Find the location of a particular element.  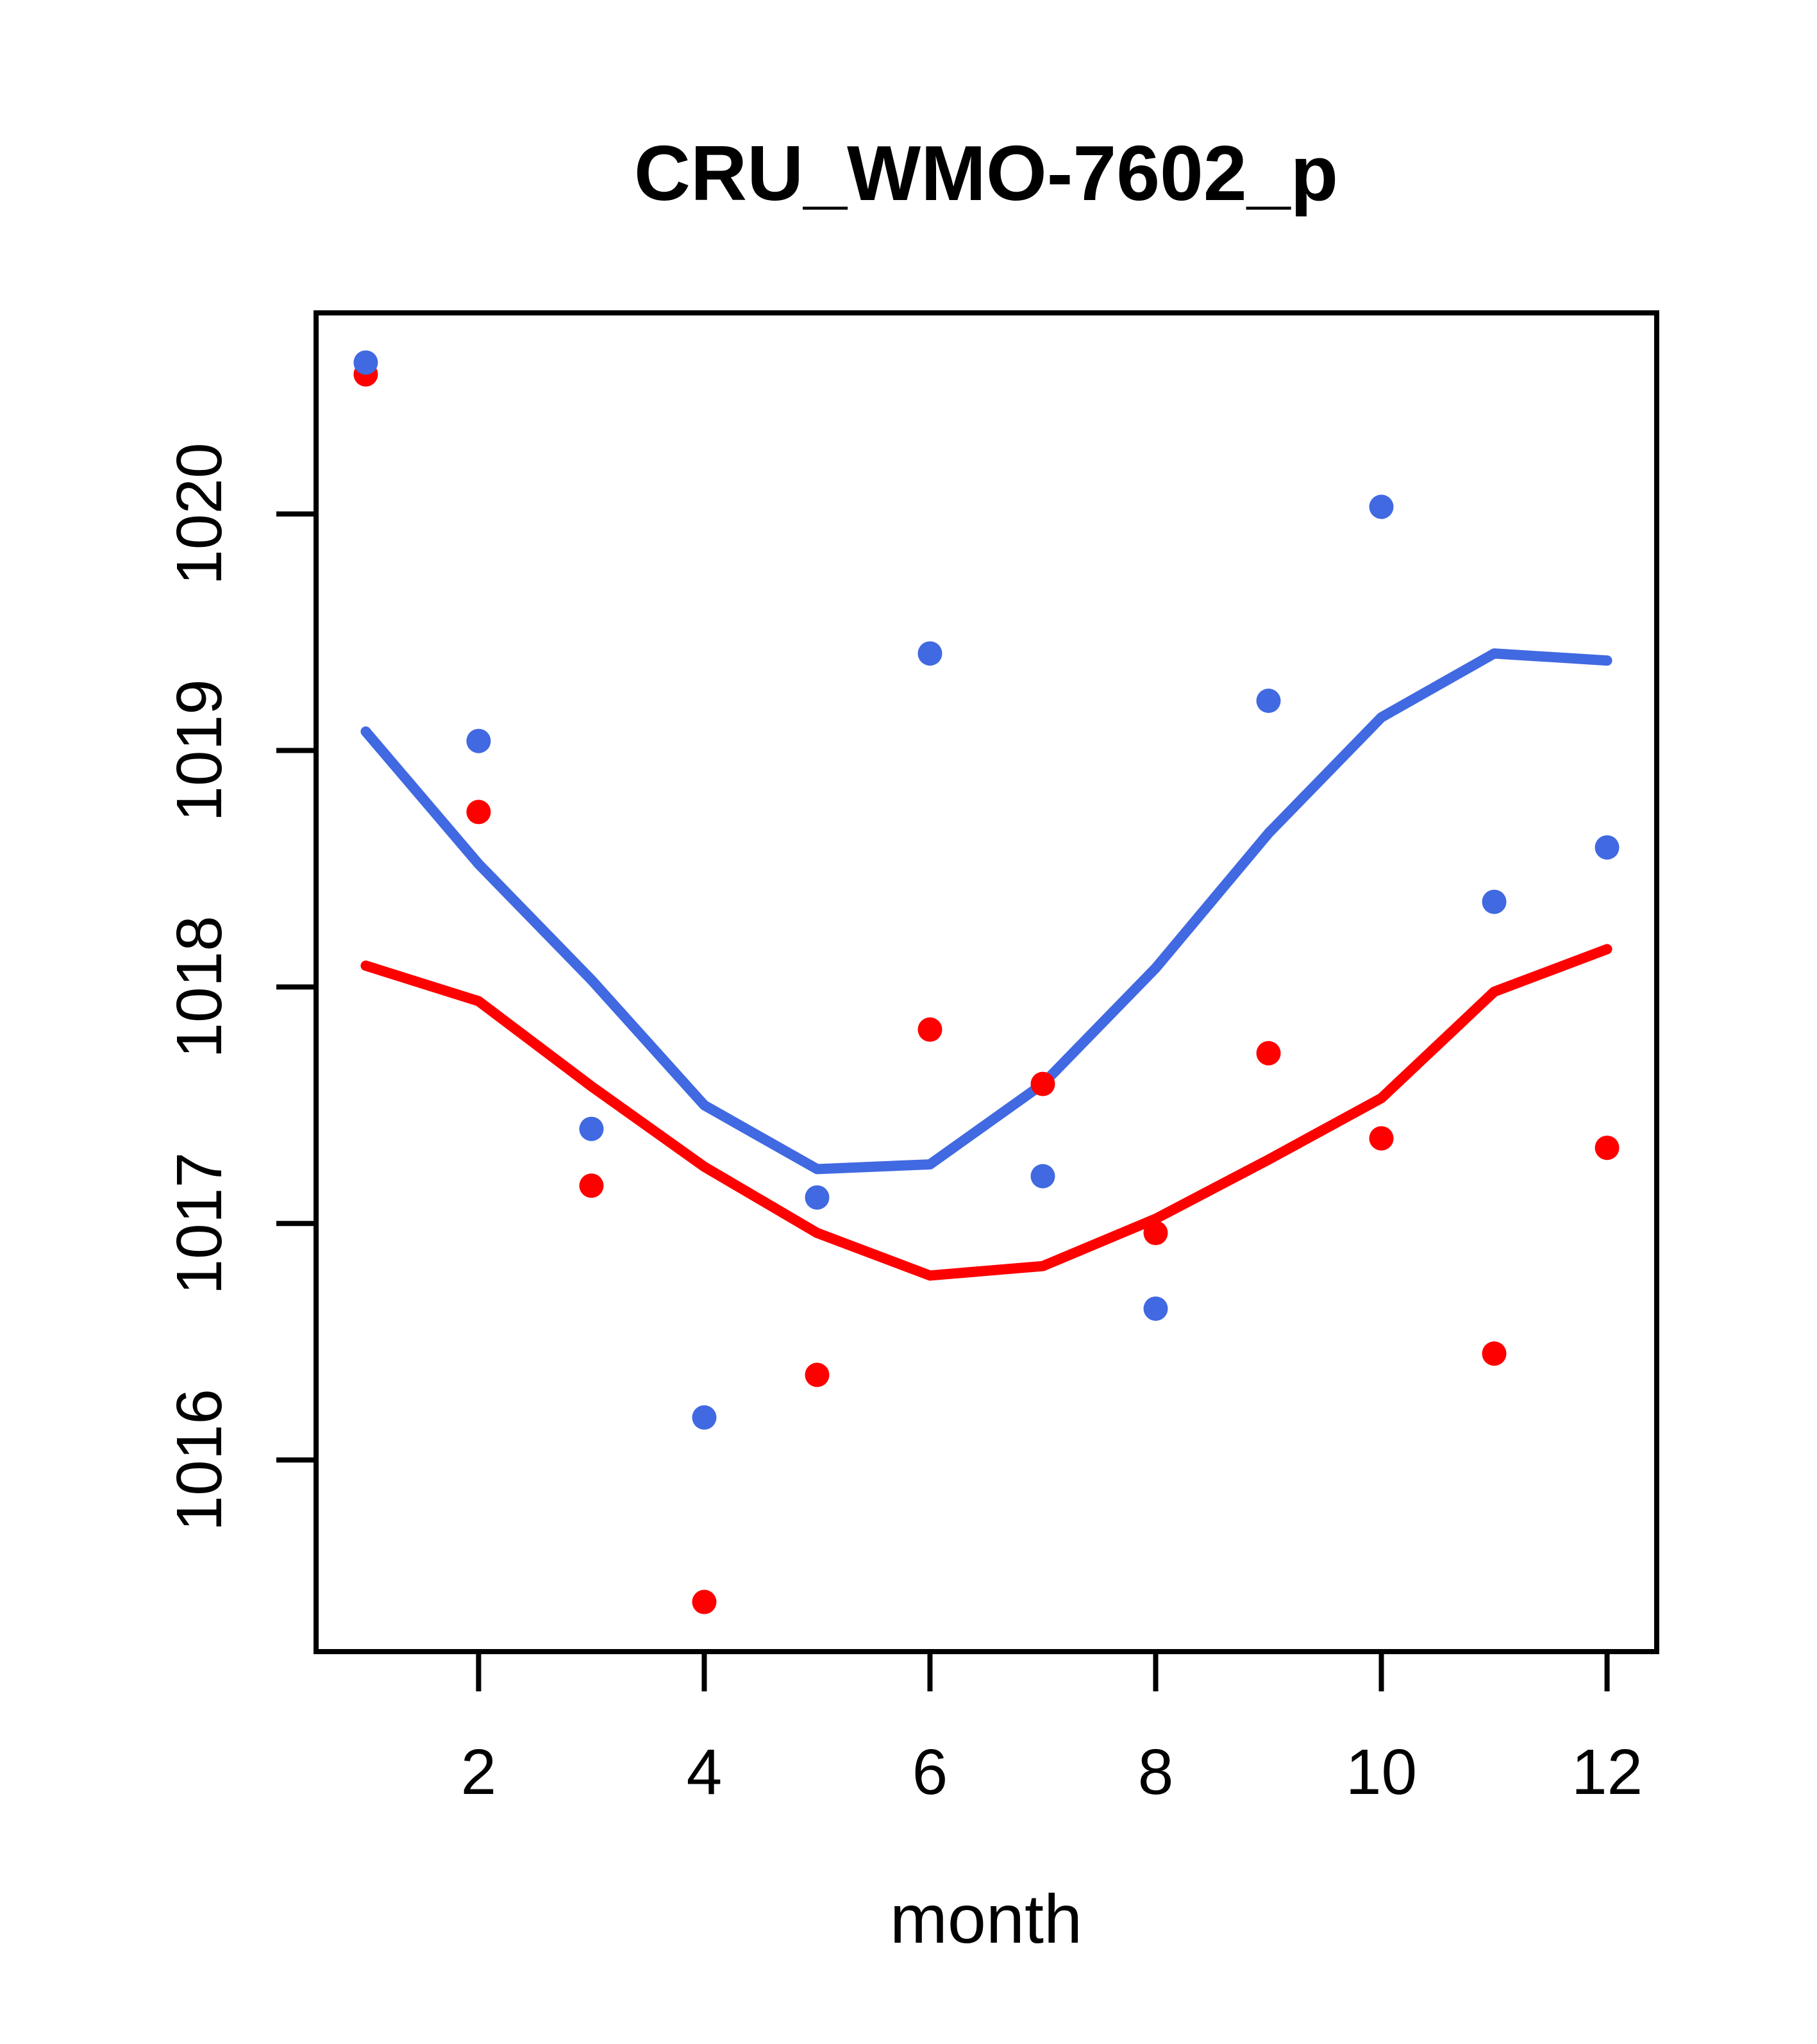

y-tick-label: 1017 is located at coordinates (199, 1223).